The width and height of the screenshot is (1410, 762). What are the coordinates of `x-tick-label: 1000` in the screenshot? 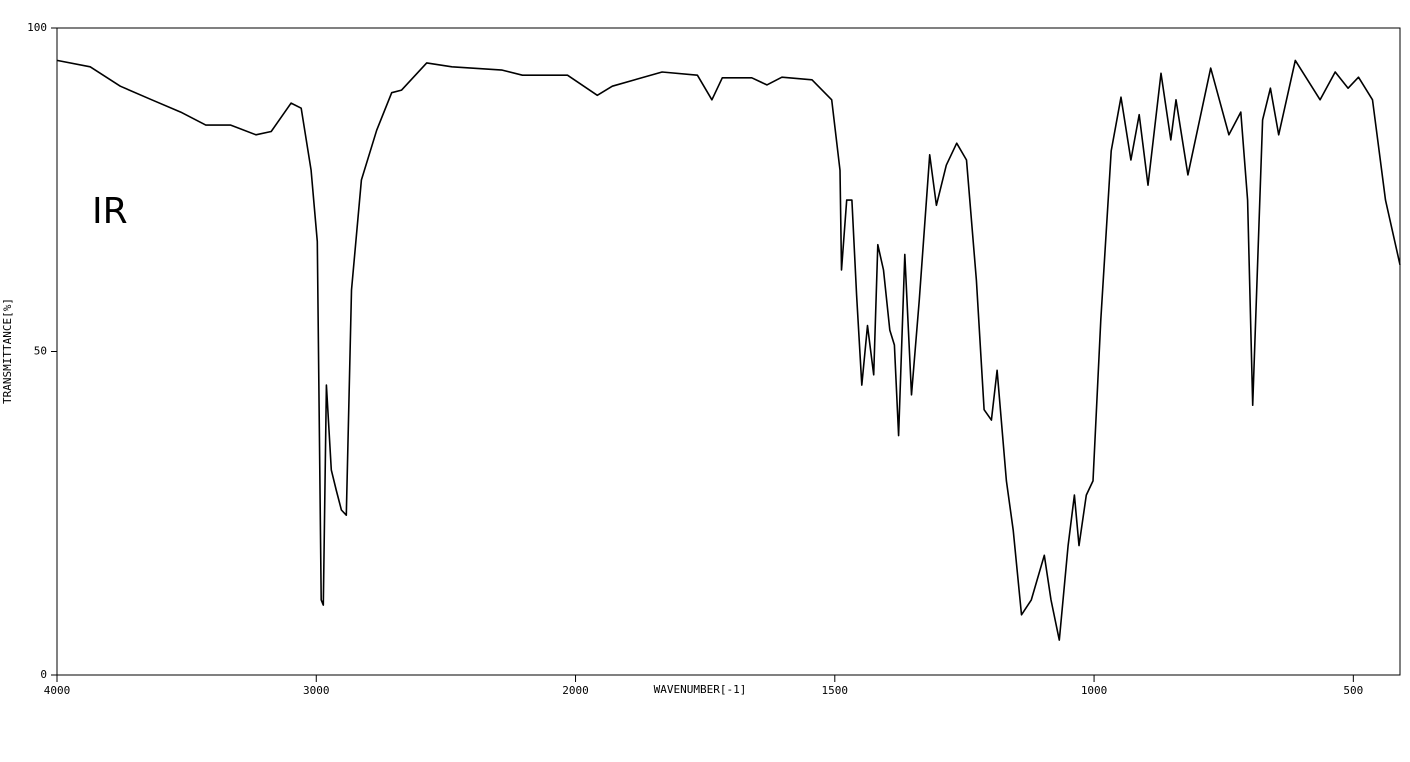 It's located at (1094, 690).